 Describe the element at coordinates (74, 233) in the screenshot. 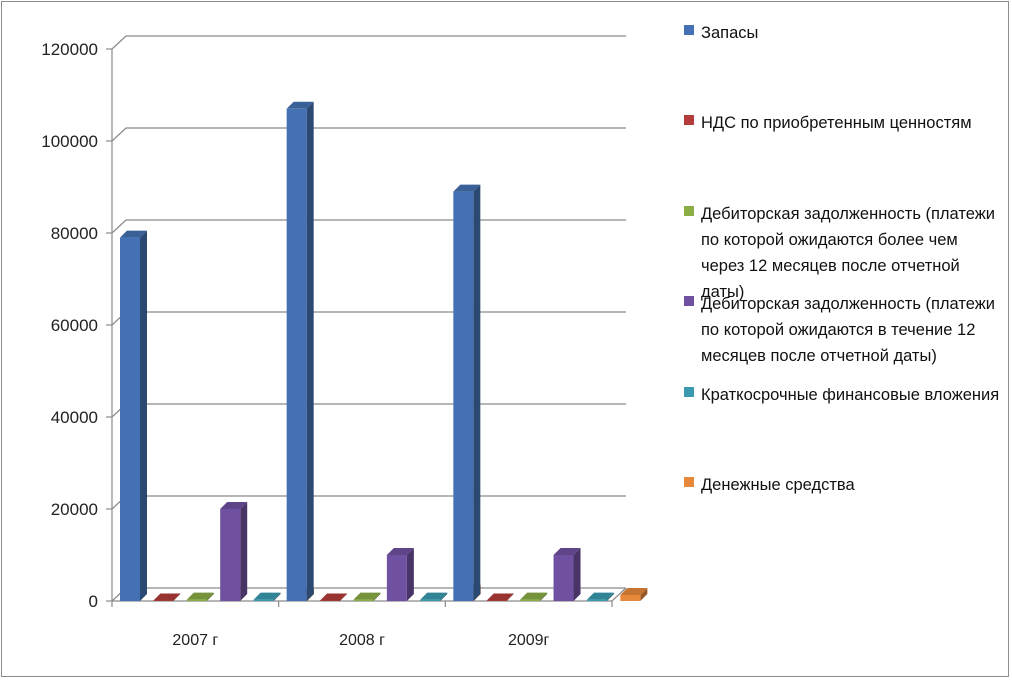

I see `y-tick-label: 80000` at that location.